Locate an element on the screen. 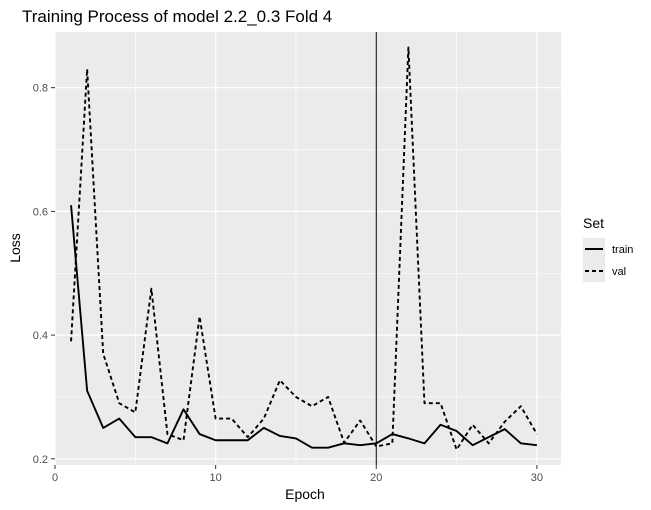  y-tick-label: 0.2 is located at coordinates (40, 460).